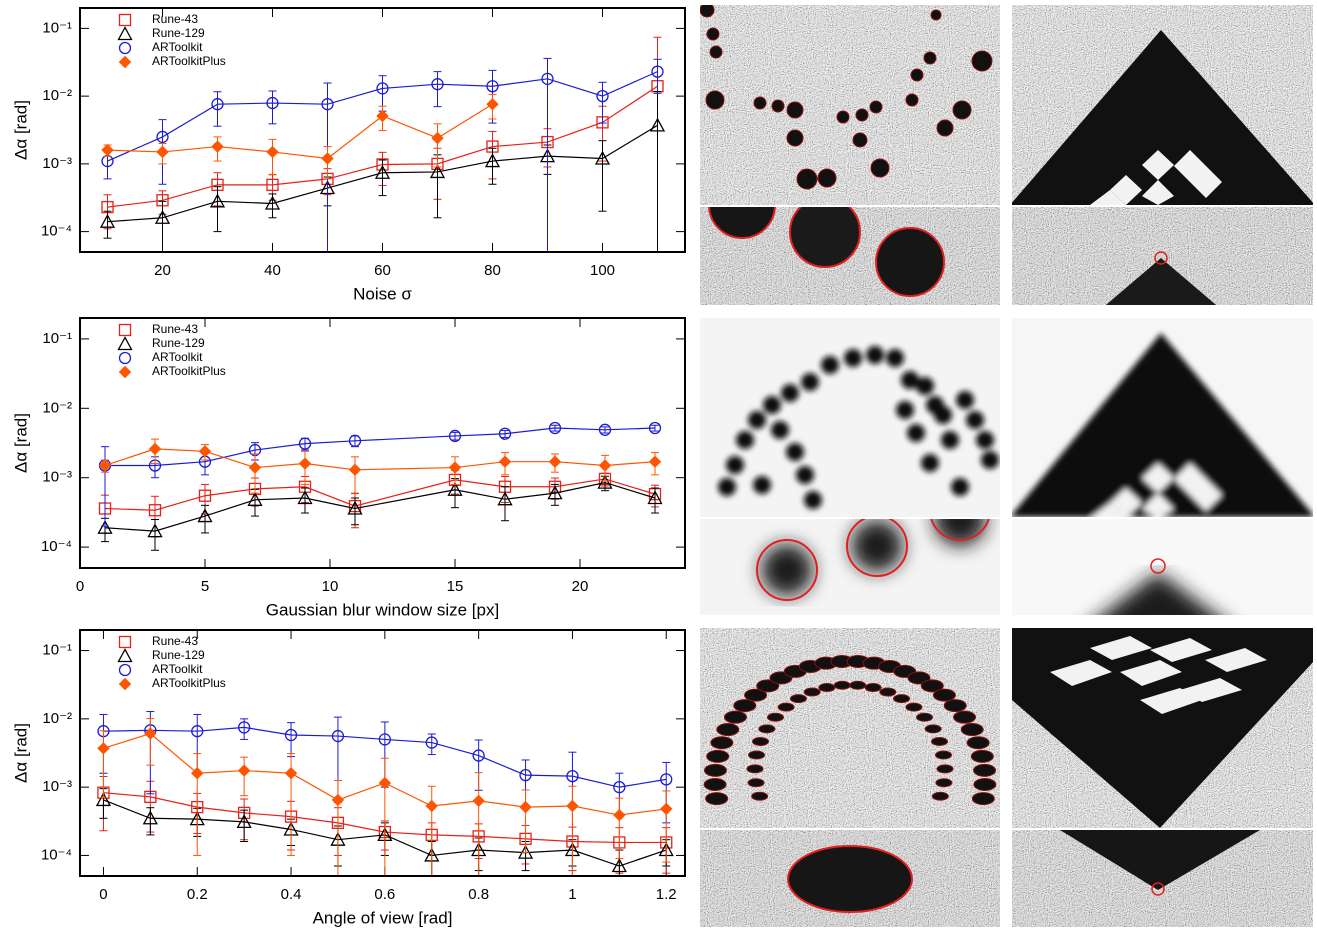 Image resolution: width=1317 pixels, height=930 pixels. I want to click on noisy-circles-zoom, so click(850, 256).